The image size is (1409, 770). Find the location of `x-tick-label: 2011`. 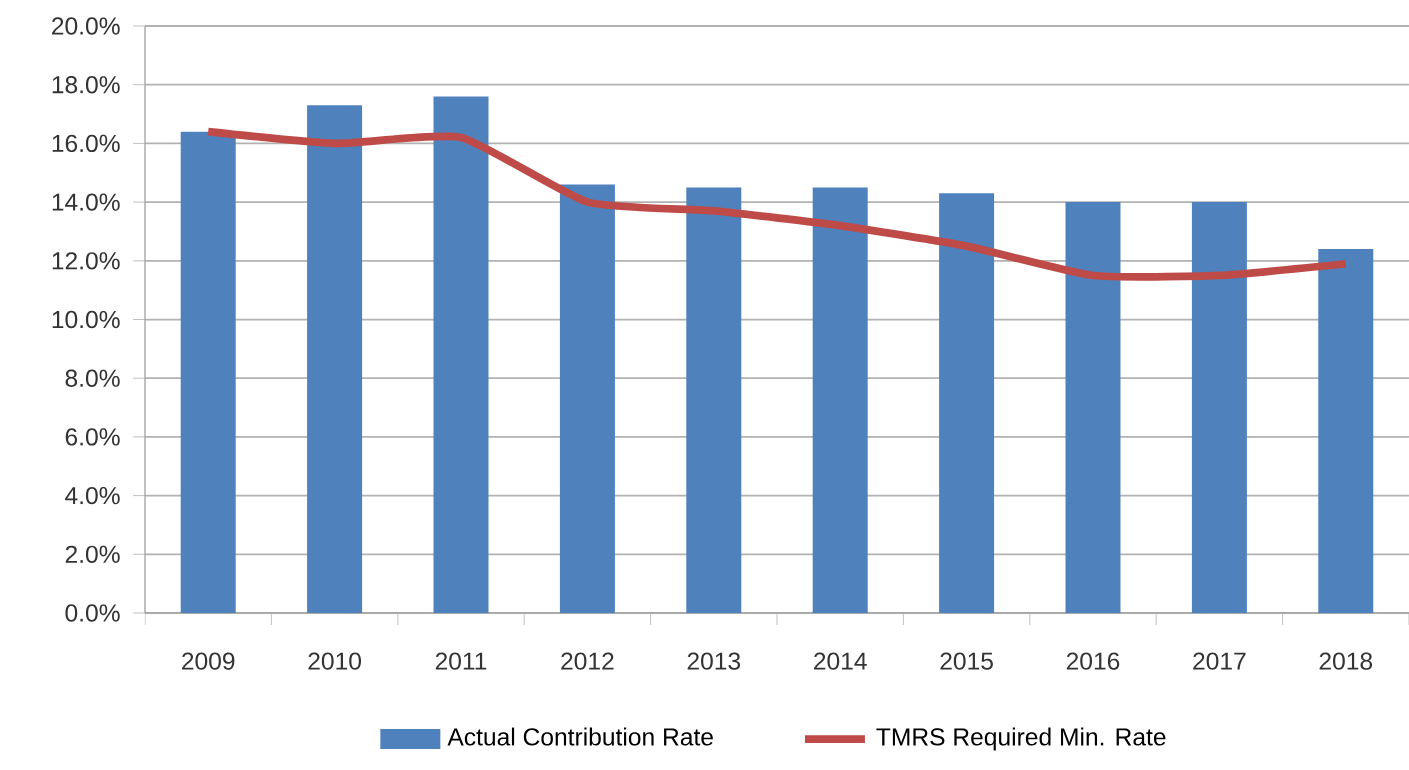

x-tick-label: 2011 is located at coordinates (461, 661).